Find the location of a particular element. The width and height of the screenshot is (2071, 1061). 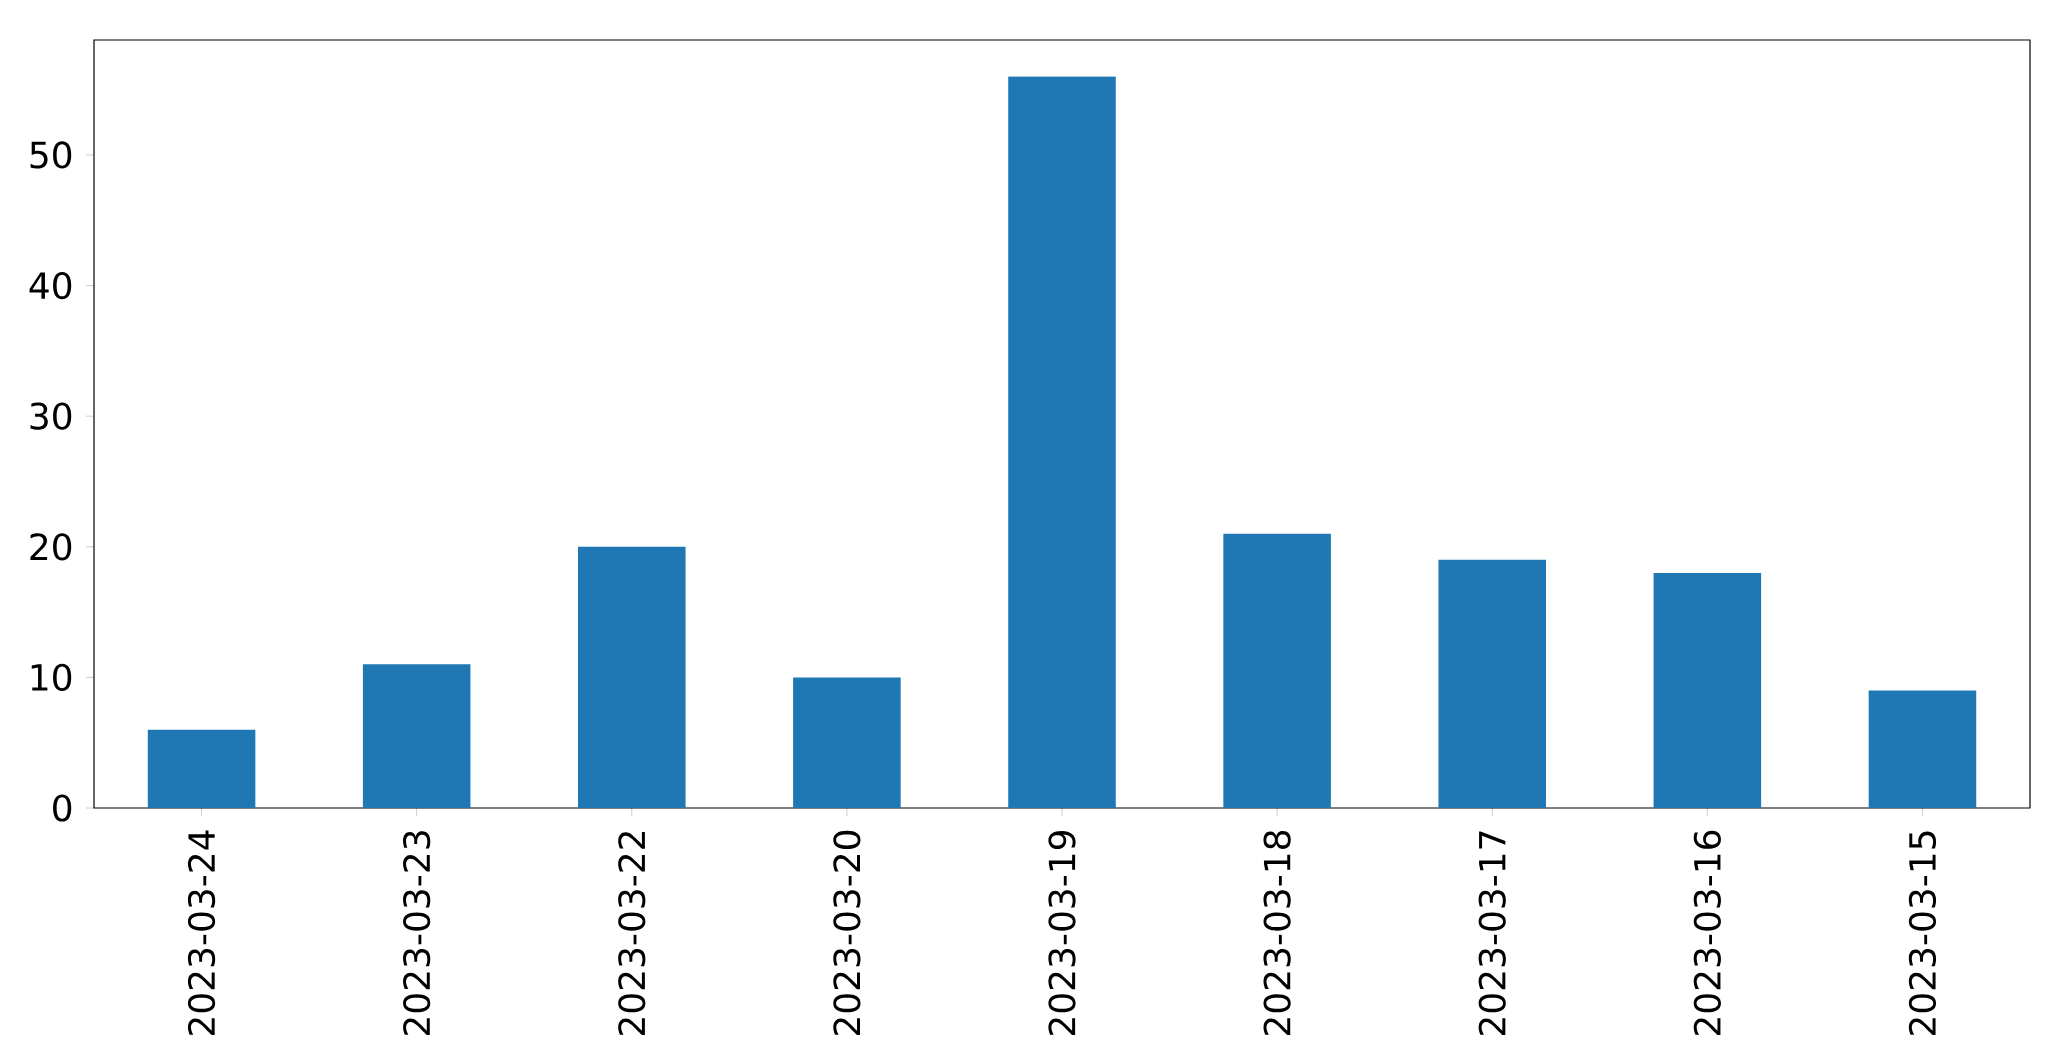

x-tick-label: 2023-03-19 is located at coordinates (1062, 932).